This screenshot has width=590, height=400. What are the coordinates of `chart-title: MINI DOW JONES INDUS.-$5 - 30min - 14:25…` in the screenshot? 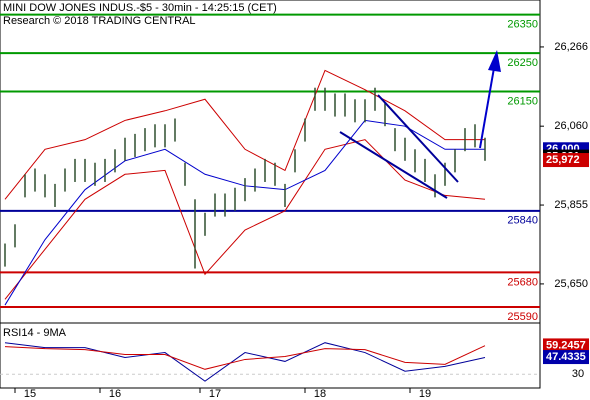 It's located at (140, 8).